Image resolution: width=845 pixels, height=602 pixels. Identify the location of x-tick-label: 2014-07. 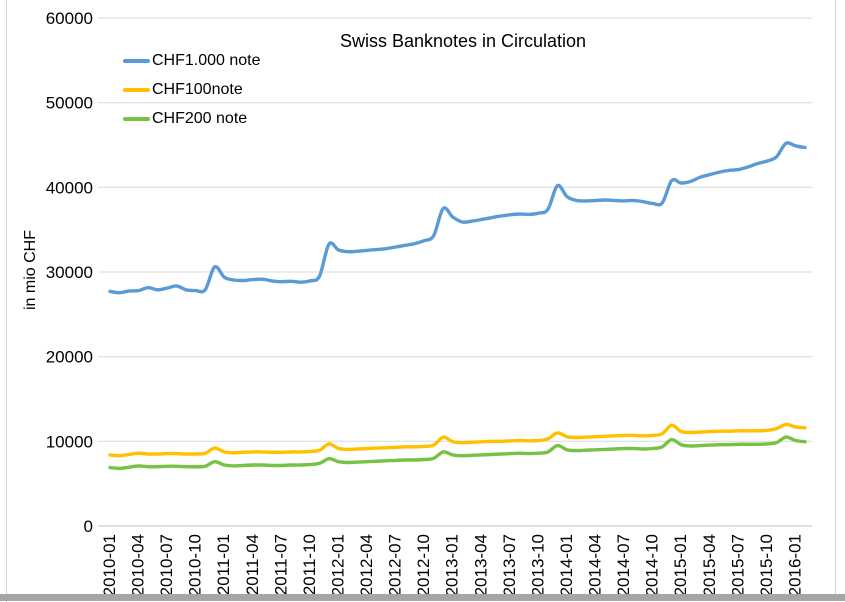
(623, 565).